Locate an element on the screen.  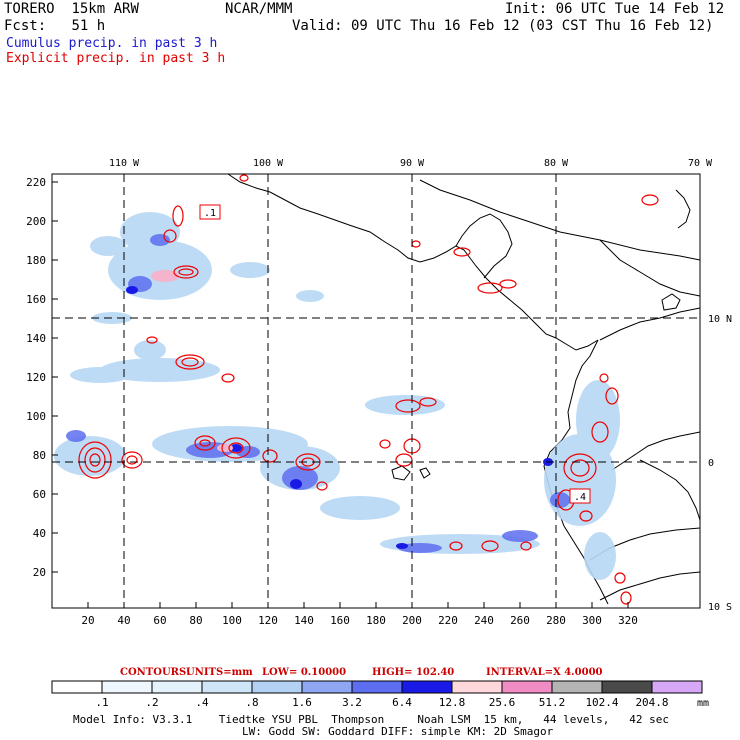
y-tick-label: 120 is located at coordinates (36, 377).